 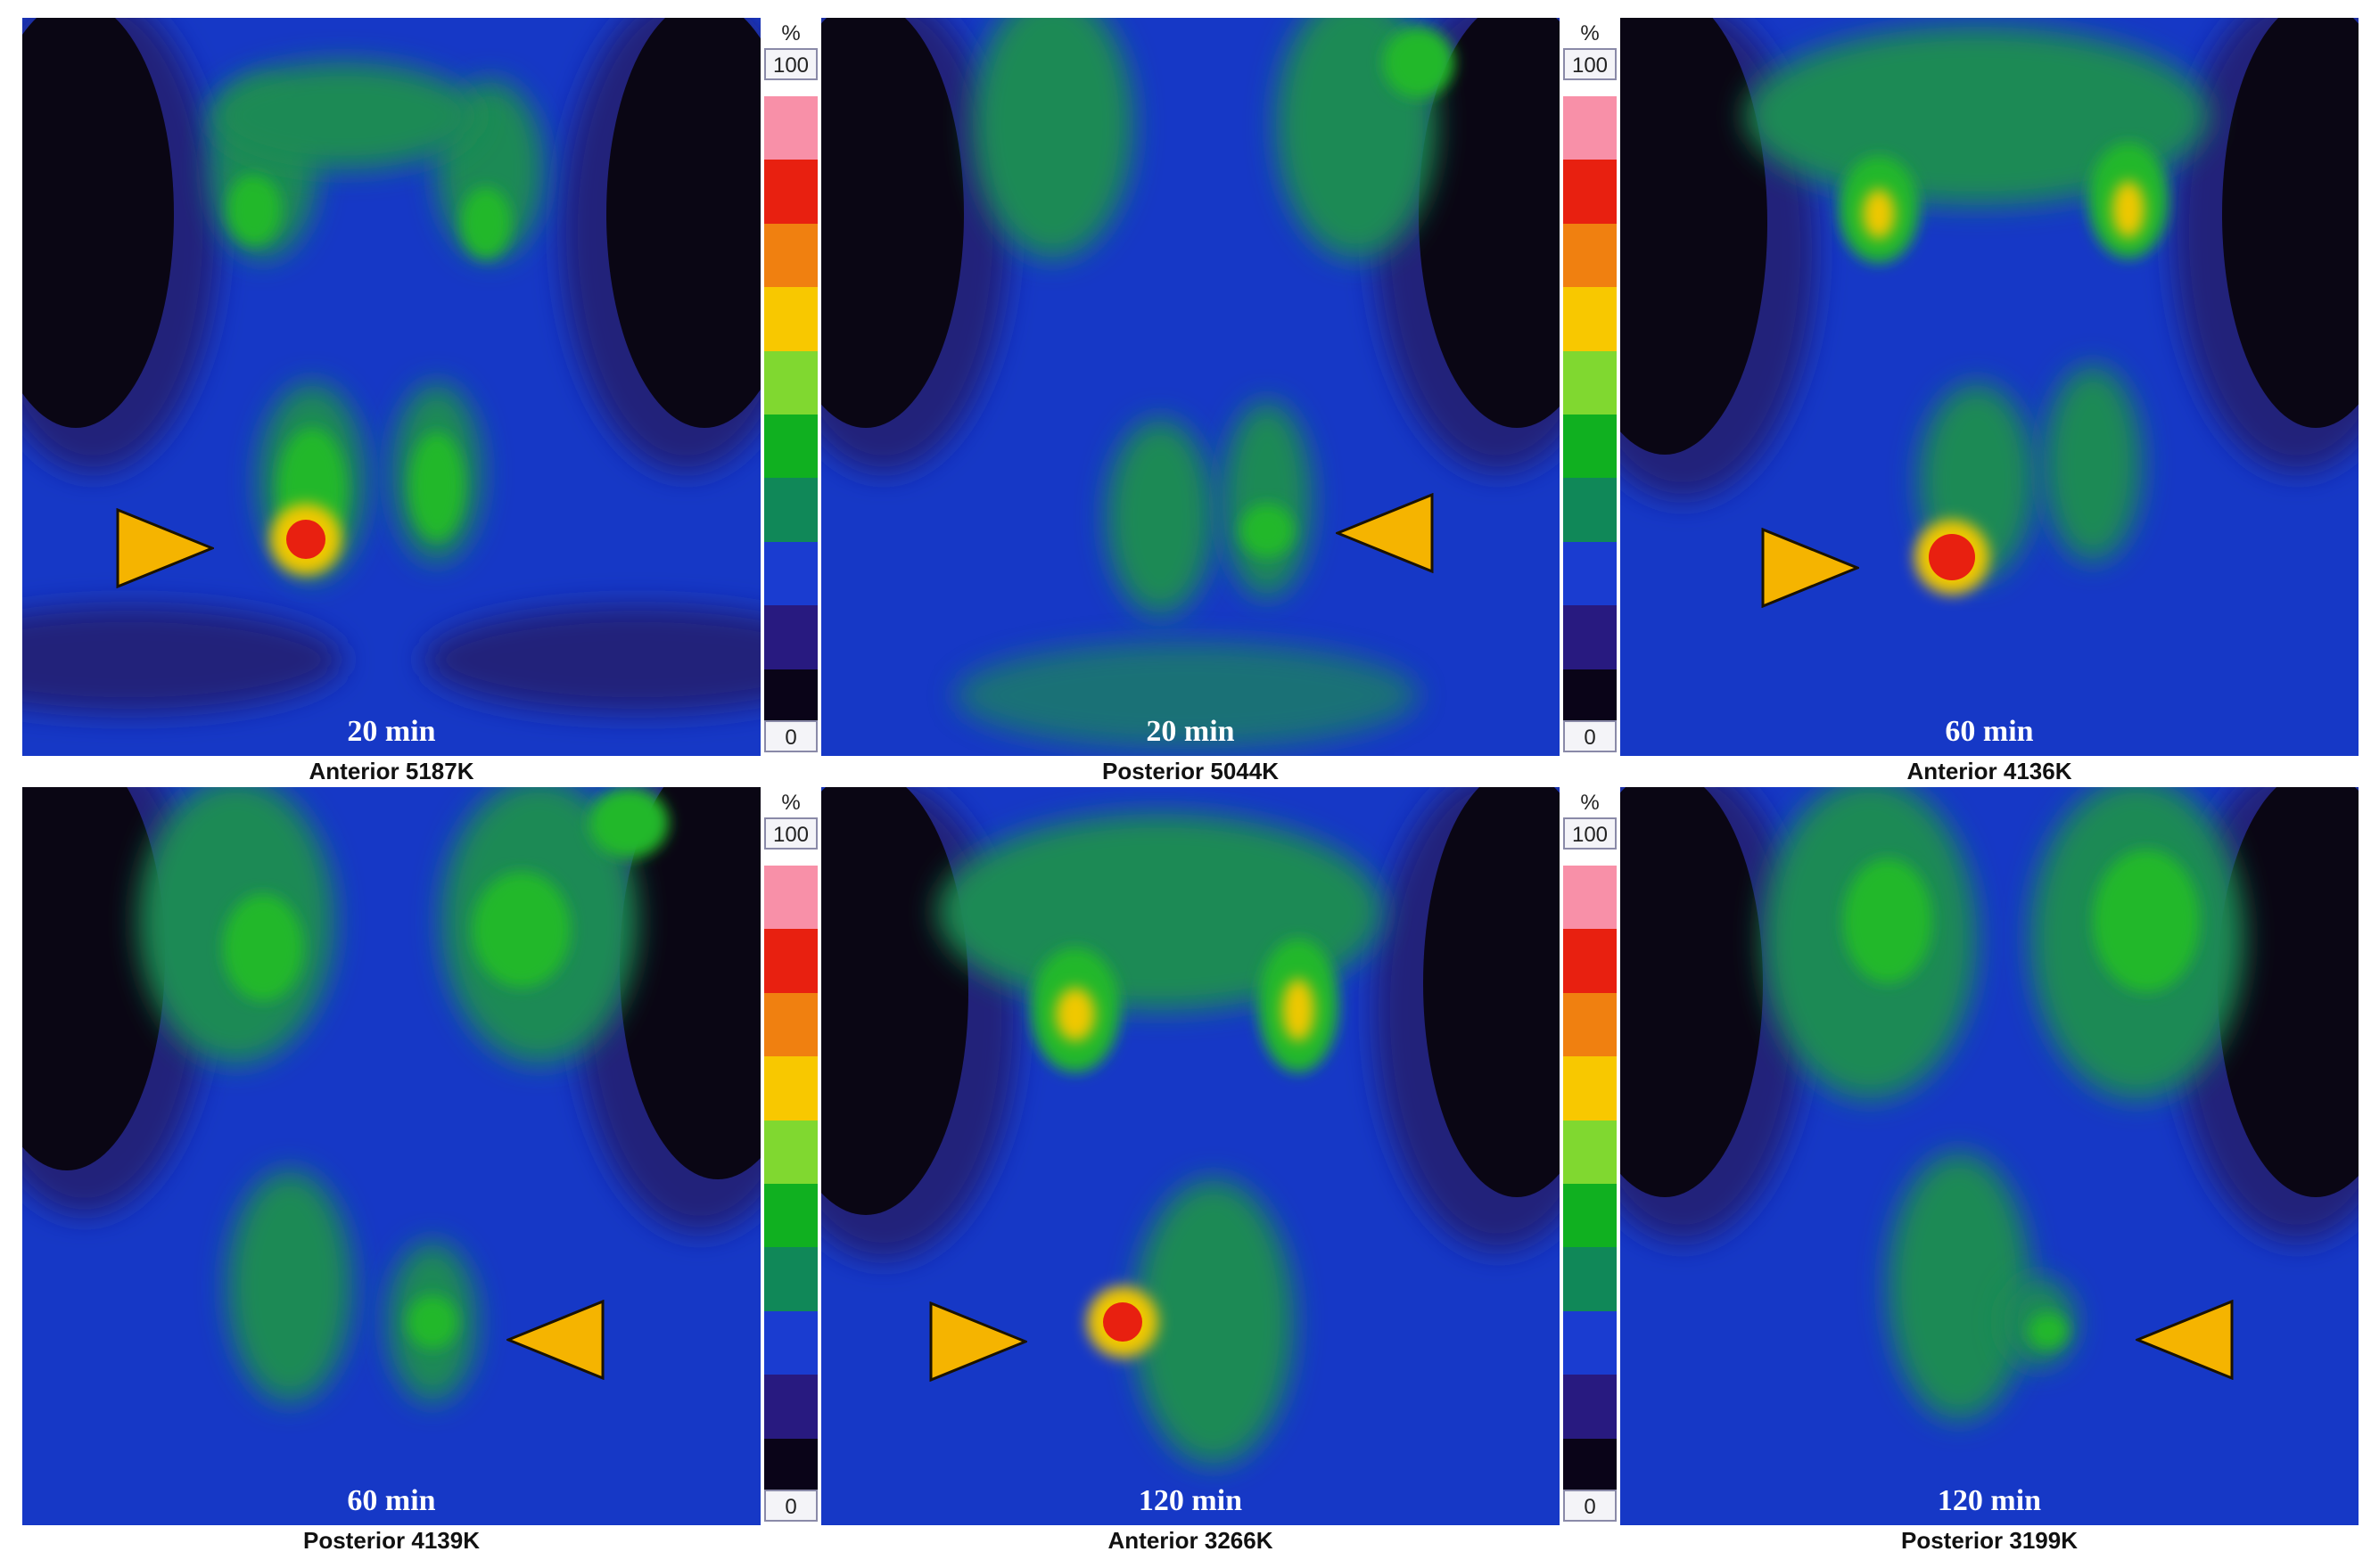 I want to click on view-caption: Posterior 4139K, so click(x=391, y=1540).